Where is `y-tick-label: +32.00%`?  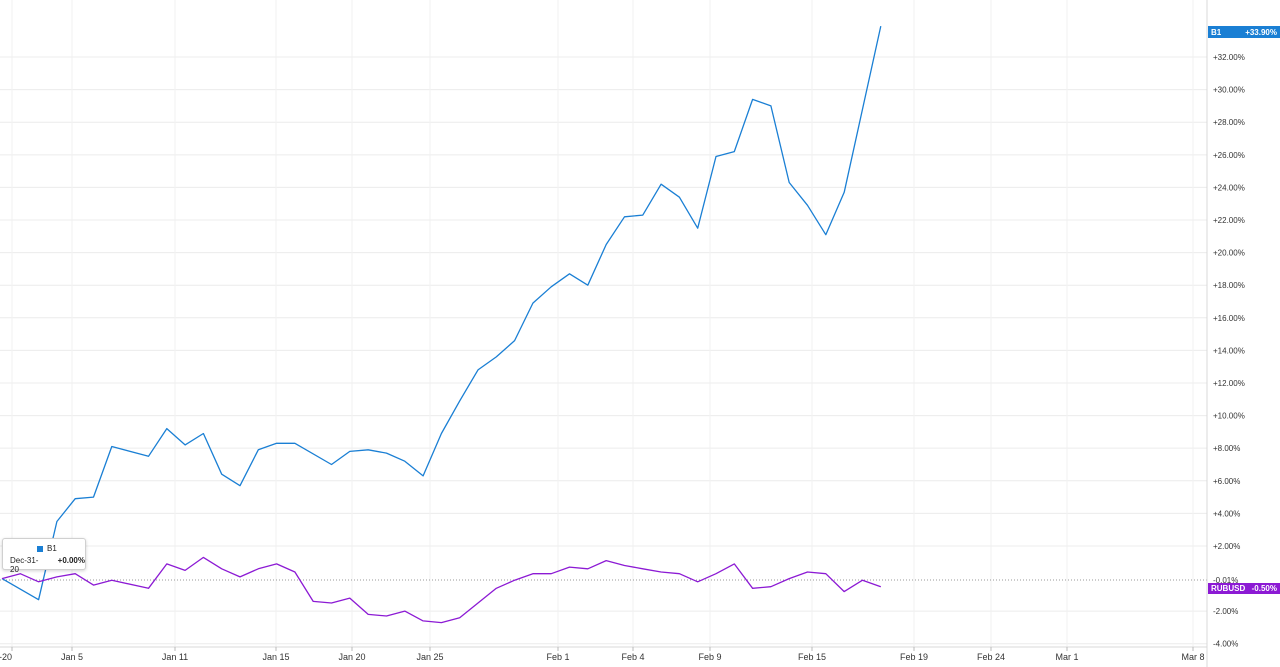
y-tick-label: +32.00% is located at coordinates (1229, 57).